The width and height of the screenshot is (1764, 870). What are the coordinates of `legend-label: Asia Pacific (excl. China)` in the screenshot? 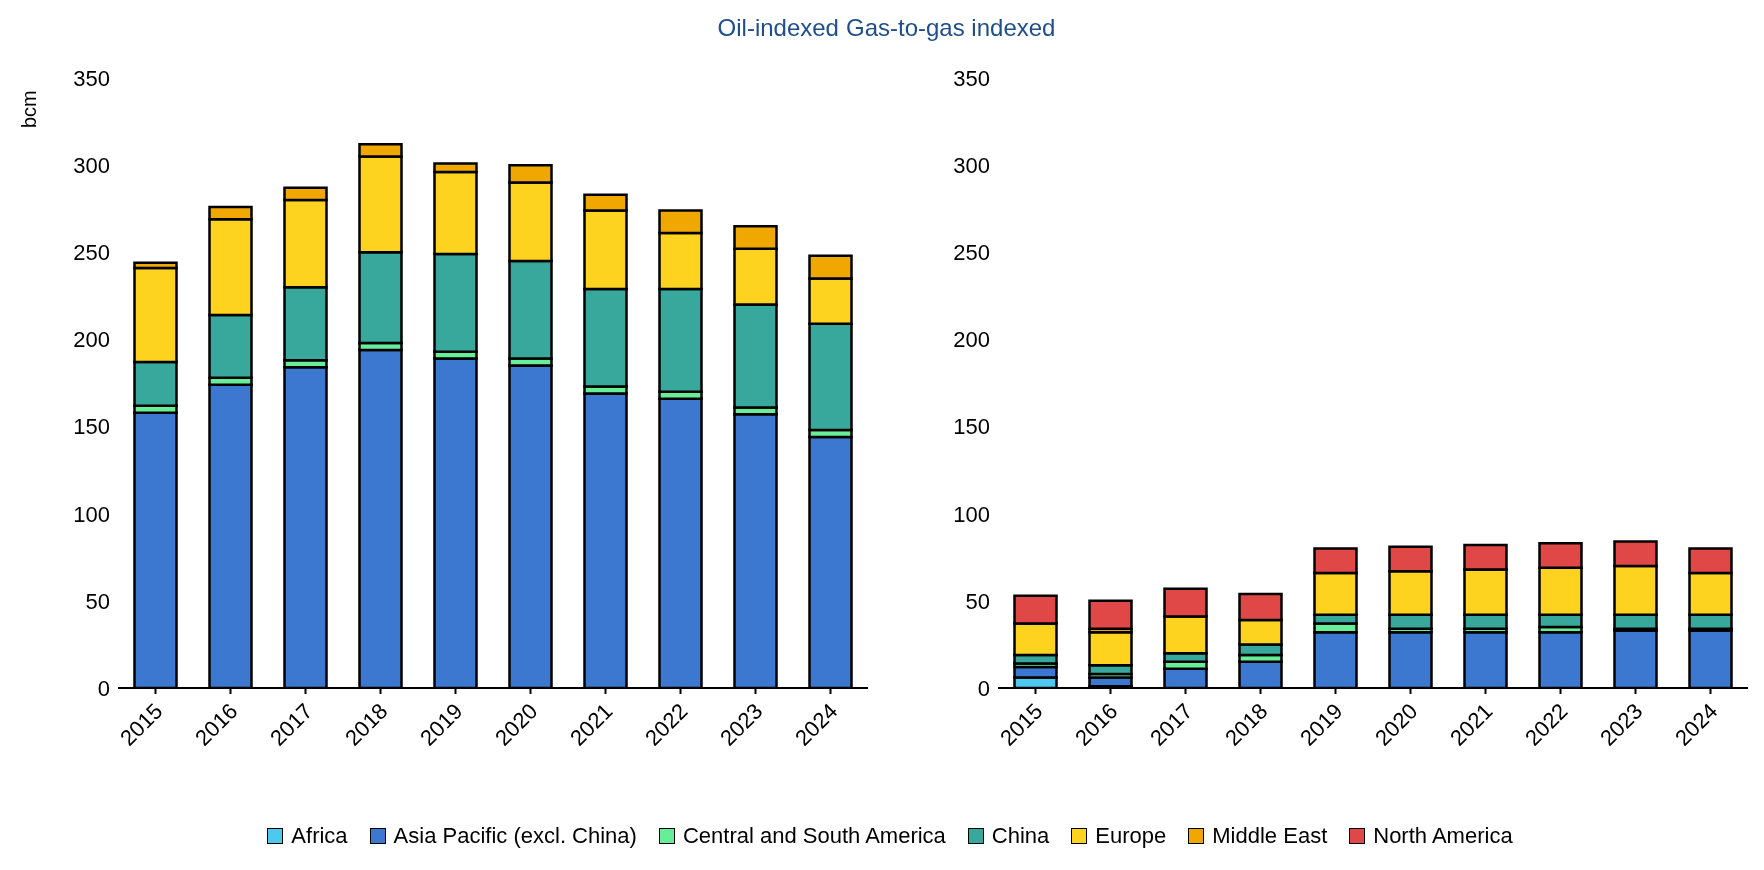 It's located at (515, 836).